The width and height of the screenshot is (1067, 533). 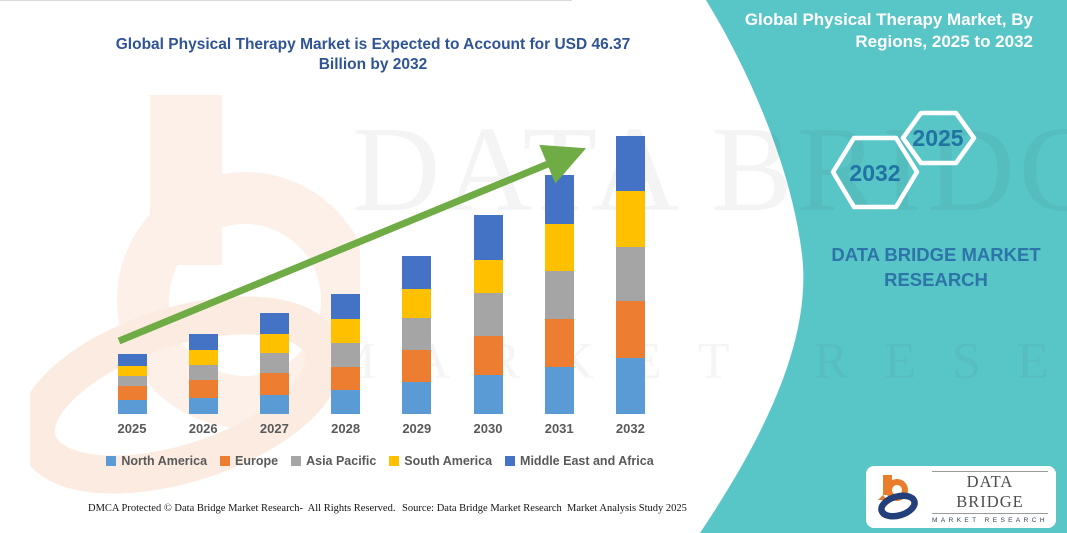 What do you see at coordinates (203, 357) in the screenshot?
I see `bar-2026-south-america` at bounding box center [203, 357].